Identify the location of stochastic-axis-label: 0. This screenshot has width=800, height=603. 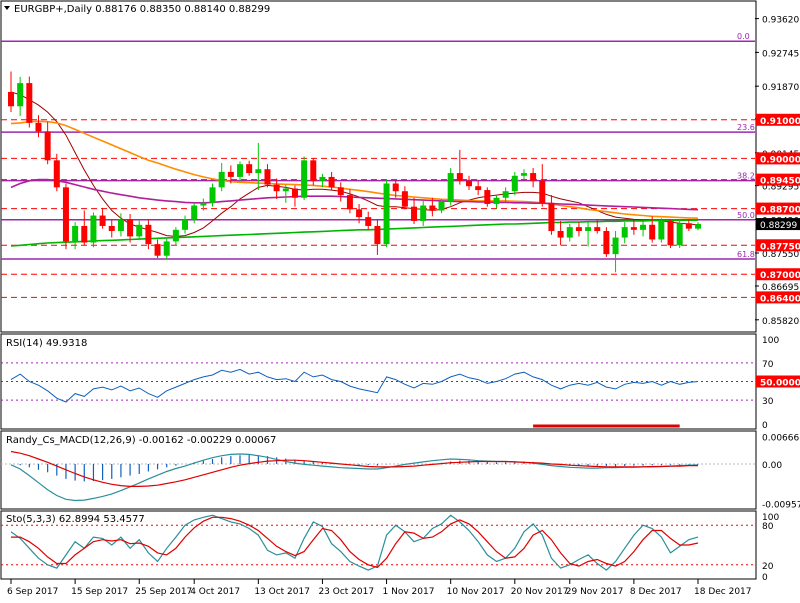
(765, 578).